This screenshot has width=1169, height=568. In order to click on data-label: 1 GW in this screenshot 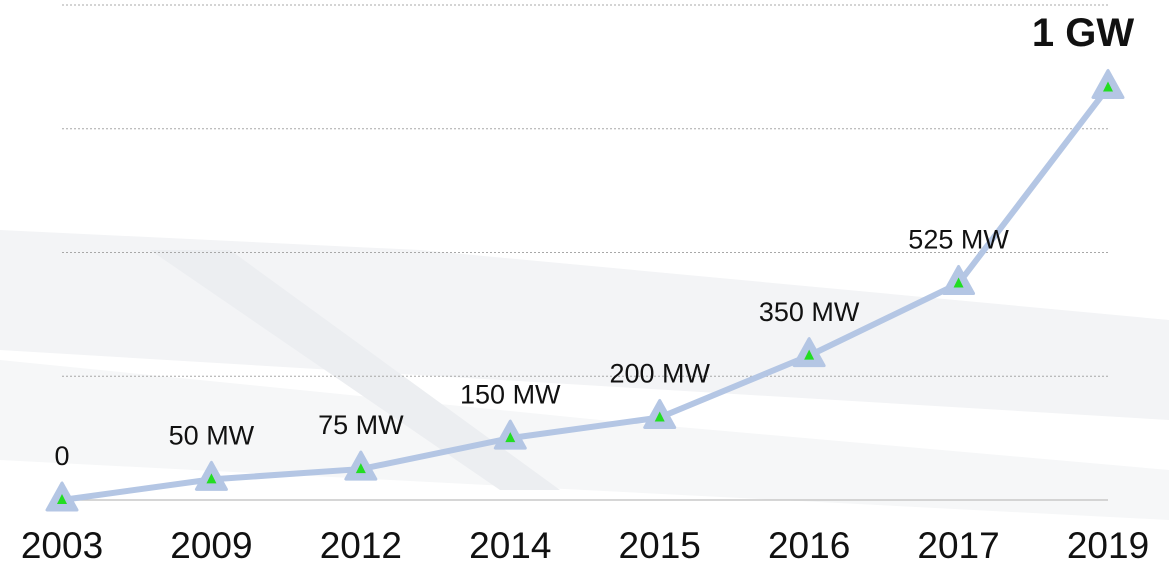, I will do `click(1083, 33)`.